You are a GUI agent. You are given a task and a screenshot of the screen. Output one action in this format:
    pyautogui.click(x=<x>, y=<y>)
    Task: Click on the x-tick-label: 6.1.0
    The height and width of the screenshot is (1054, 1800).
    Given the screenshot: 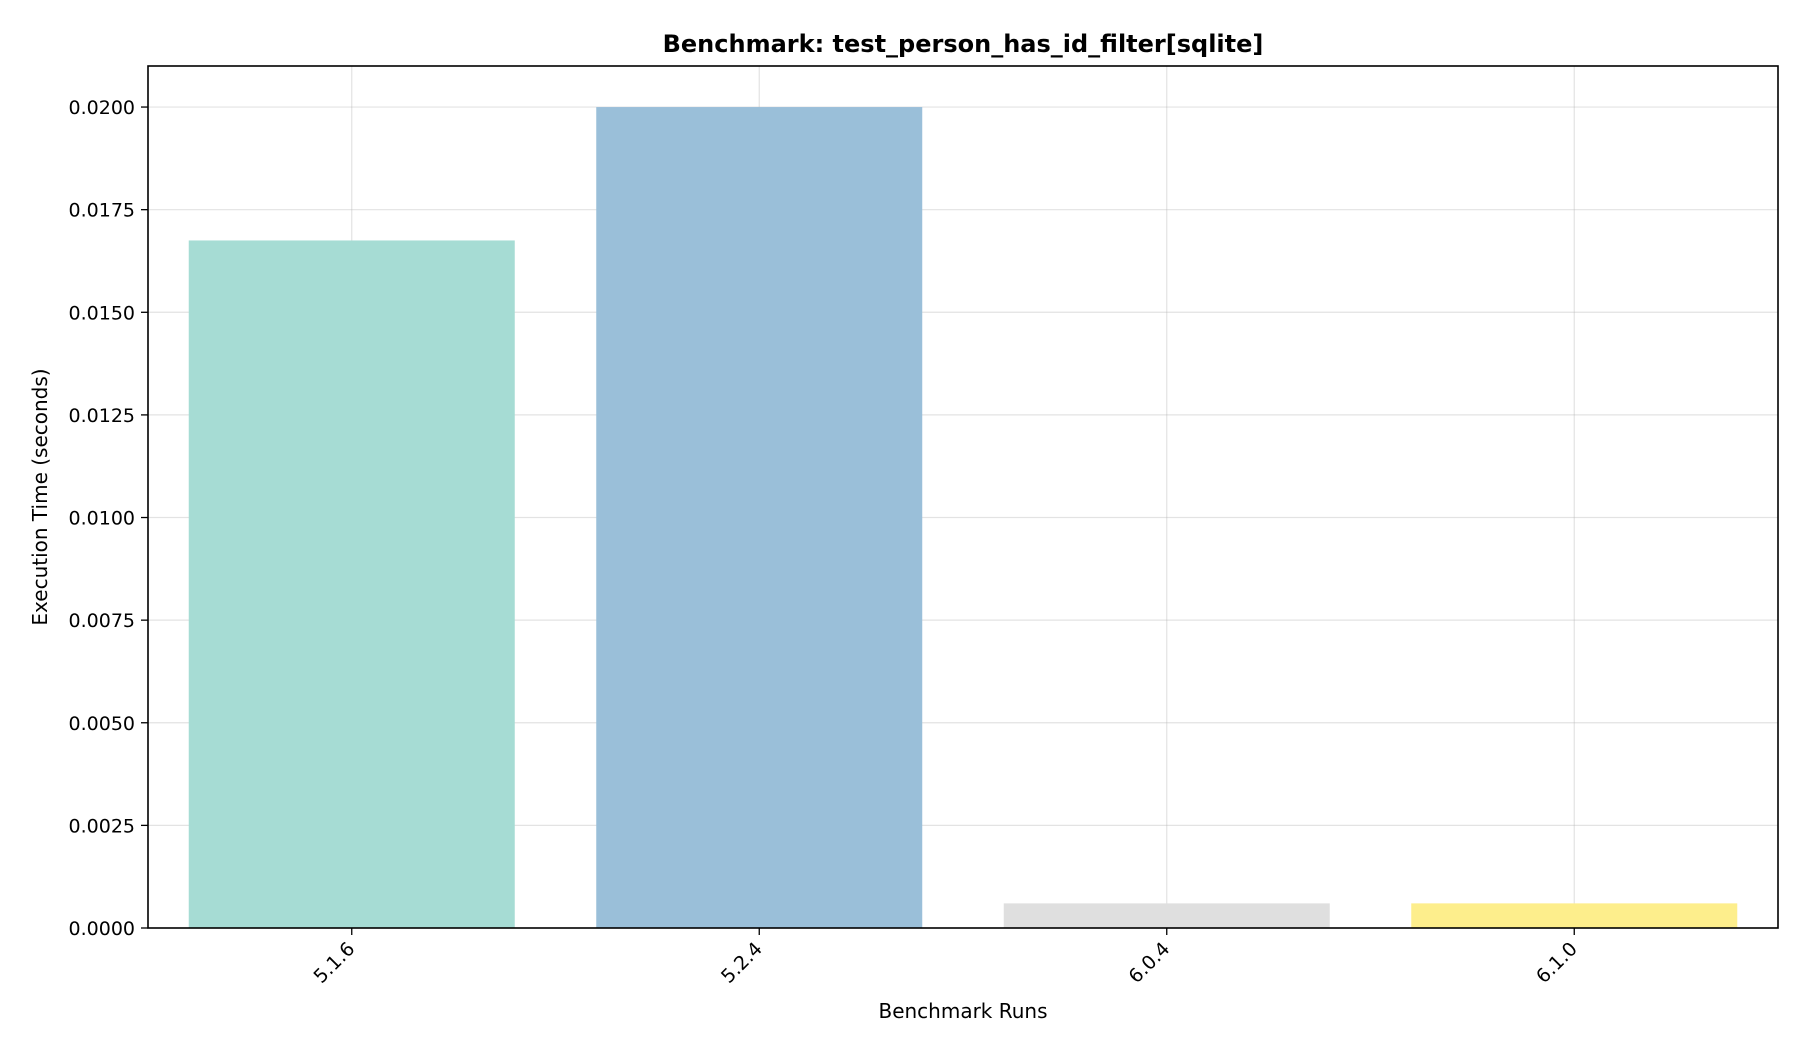 What is the action you would take?
    pyautogui.click(x=1557, y=963)
    